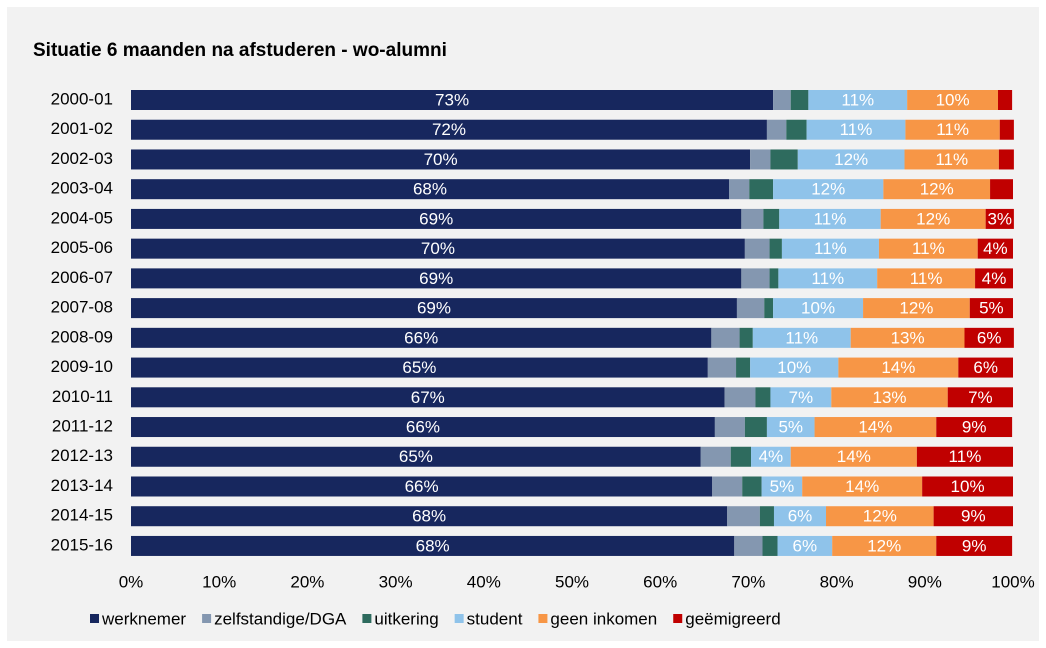 The width and height of the screenshot is (1046, 648). I want to click on x-tick-label: 10%, so click(219, 581).